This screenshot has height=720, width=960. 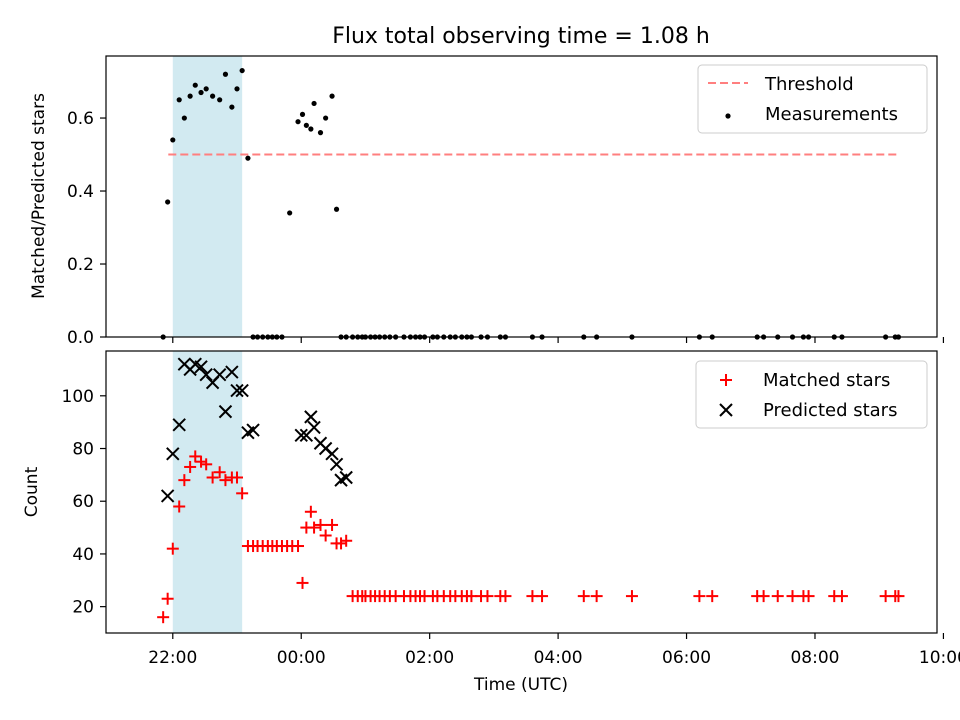 I want to click on legend-matched-marker, so click(x=726, y=380).